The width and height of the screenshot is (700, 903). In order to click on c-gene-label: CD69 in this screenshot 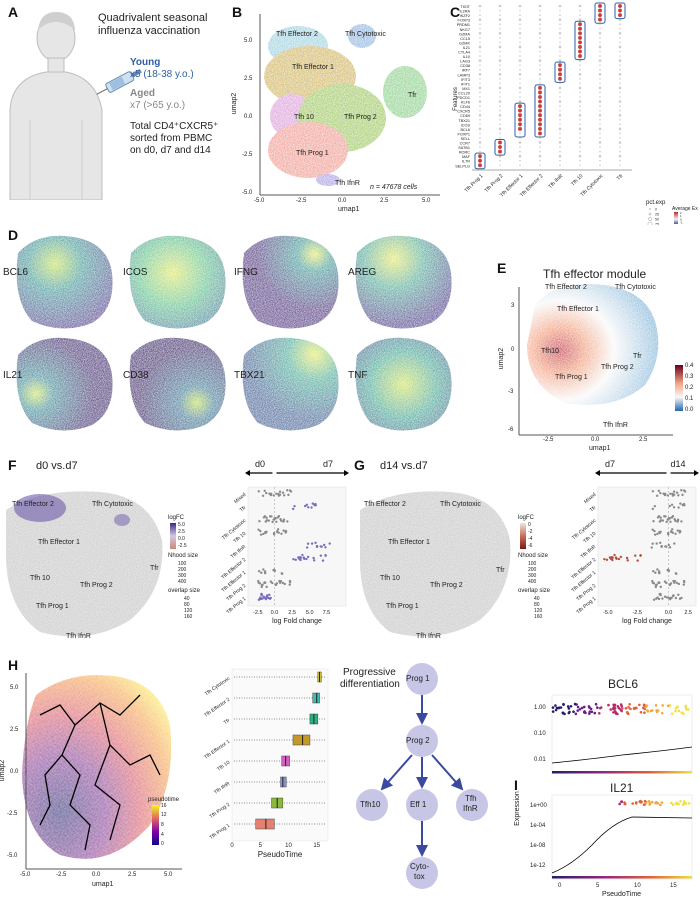, I will do `click(465, 116)`.